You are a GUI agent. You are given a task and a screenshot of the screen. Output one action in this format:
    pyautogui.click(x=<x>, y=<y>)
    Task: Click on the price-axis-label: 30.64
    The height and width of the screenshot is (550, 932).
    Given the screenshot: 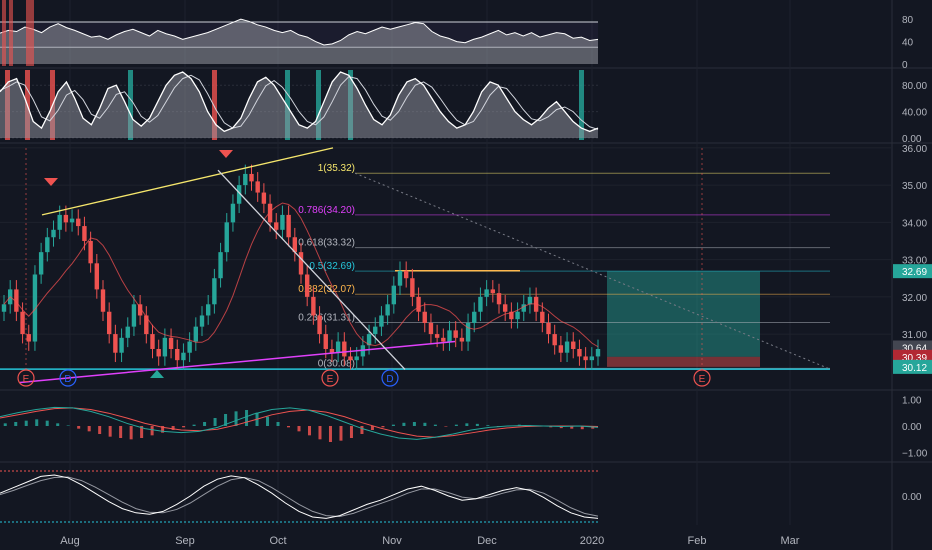 What is the action you would take?
    pyautogui.click(x=914, y=348)
    